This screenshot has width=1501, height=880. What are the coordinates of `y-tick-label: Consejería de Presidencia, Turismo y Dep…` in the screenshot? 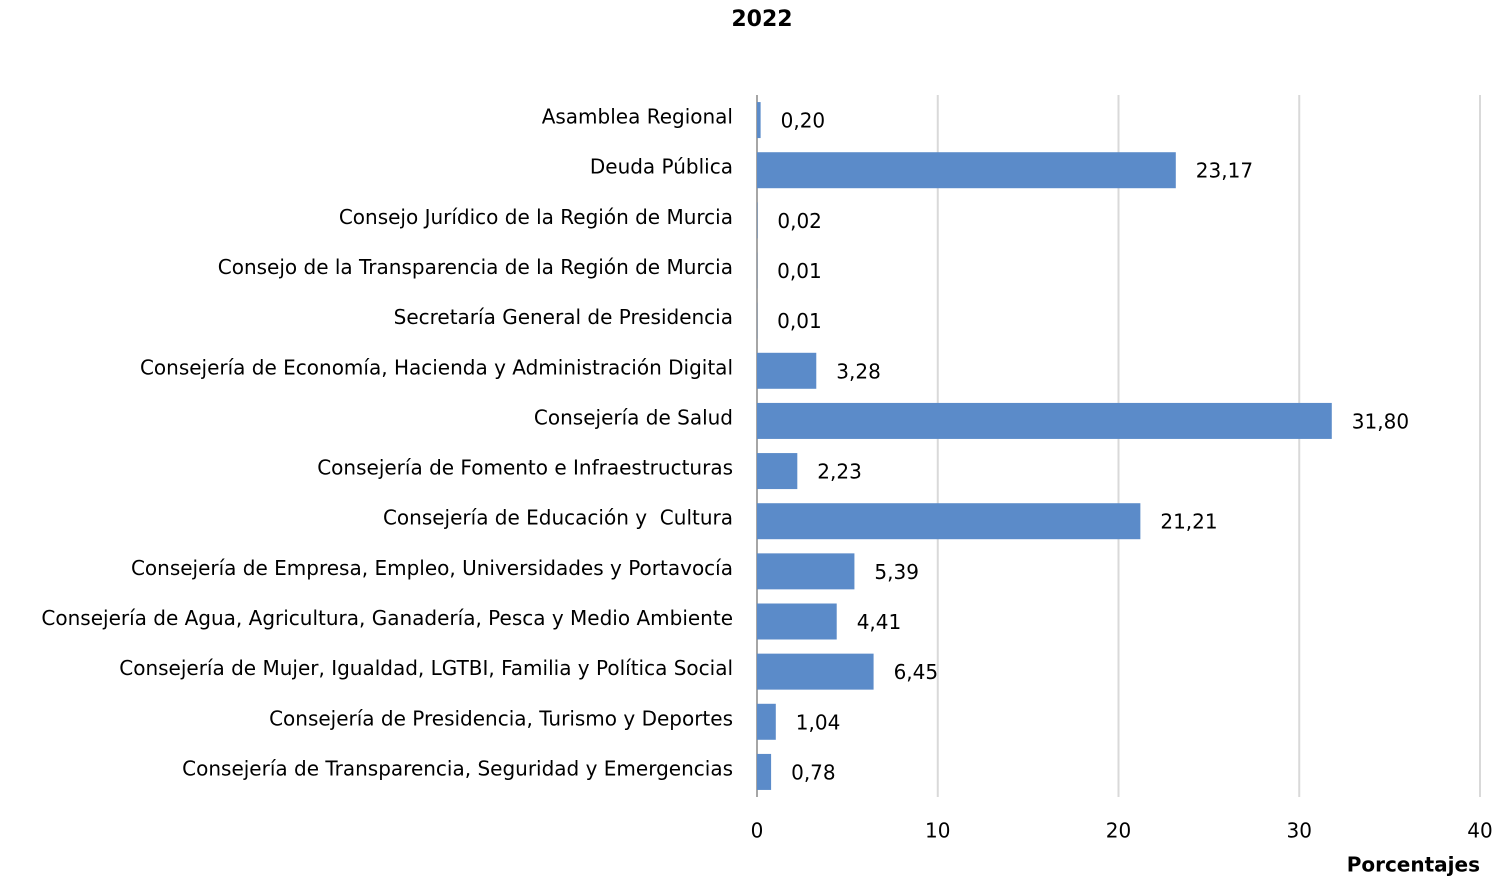 It's located at (501, 718).